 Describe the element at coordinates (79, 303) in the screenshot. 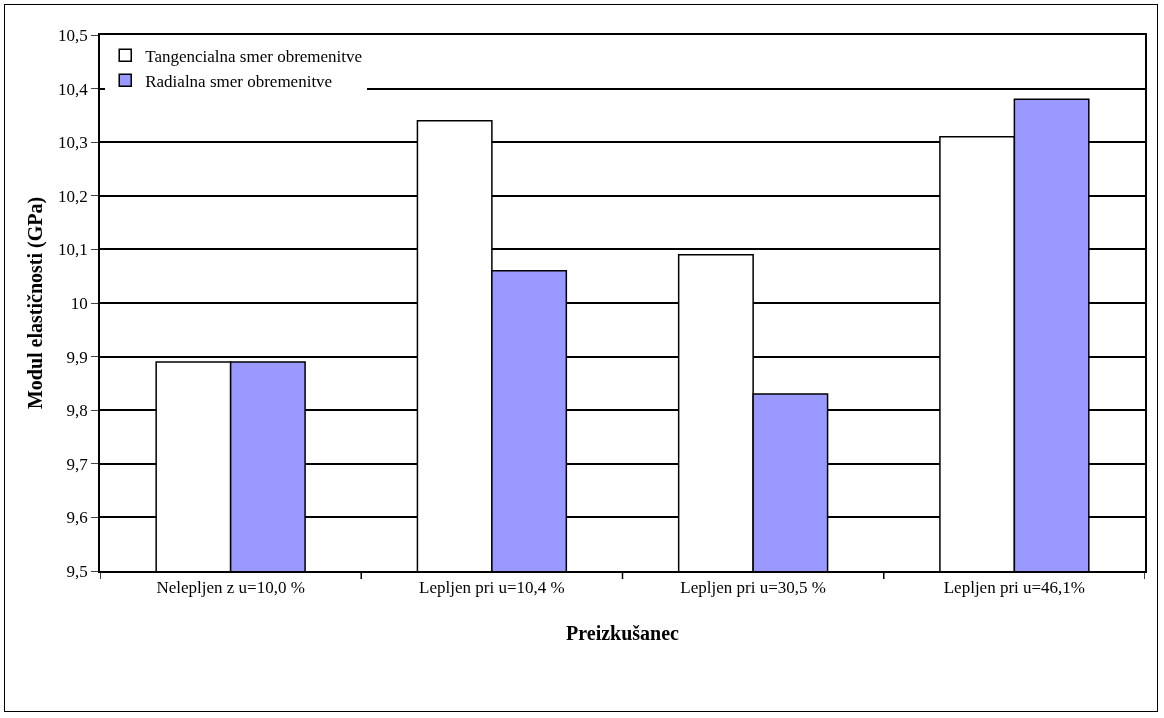

I see `y-tick-label: 10` at that location.